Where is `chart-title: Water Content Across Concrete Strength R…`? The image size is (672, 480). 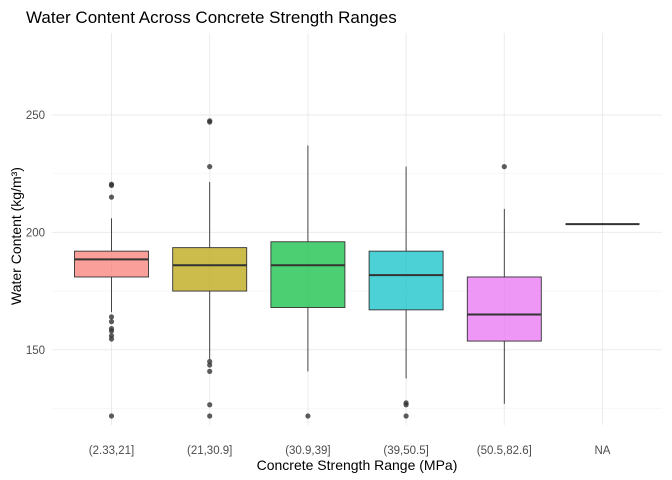 chart-title: Water Content Across Concrete Strength R… is located at coordinates (211, 17).